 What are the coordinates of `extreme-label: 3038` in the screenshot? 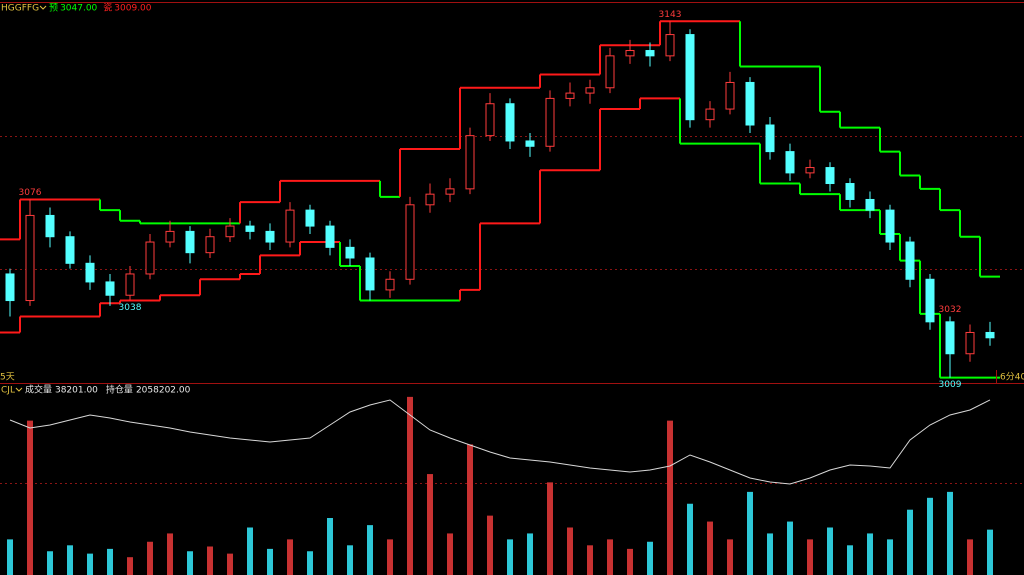 It's located at (130, 308).